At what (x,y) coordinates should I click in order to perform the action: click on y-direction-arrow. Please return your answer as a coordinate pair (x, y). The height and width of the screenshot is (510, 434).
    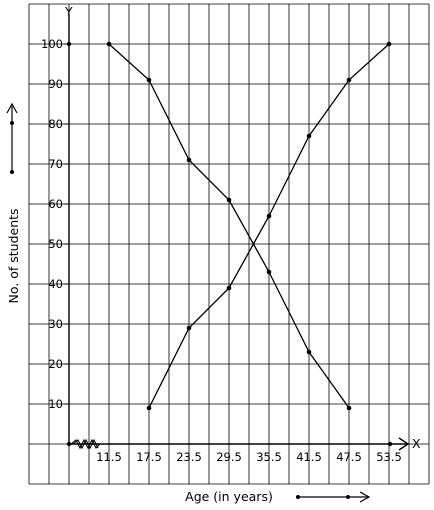
    Looking at the image, I should click on (12, 139).